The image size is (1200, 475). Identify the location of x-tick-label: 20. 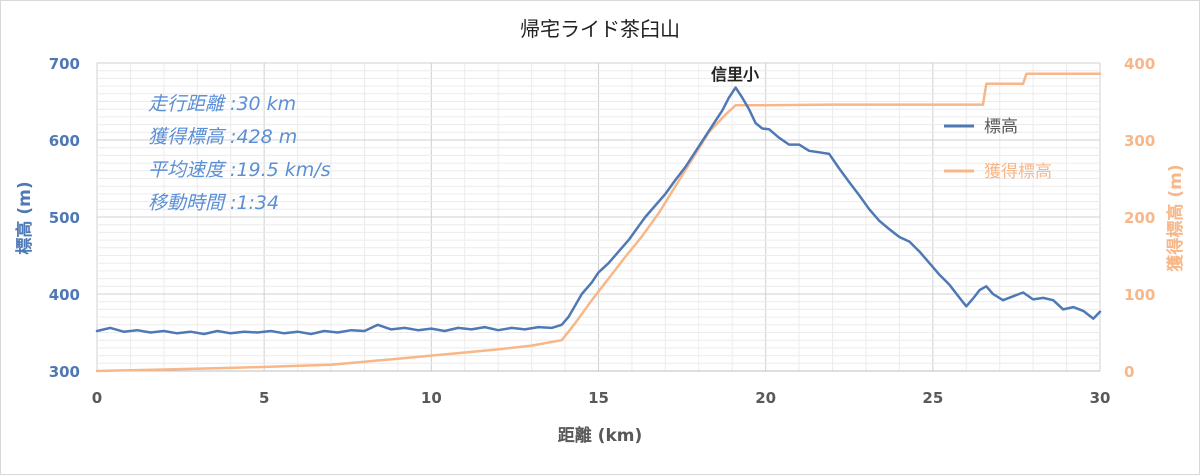
(765, 398).